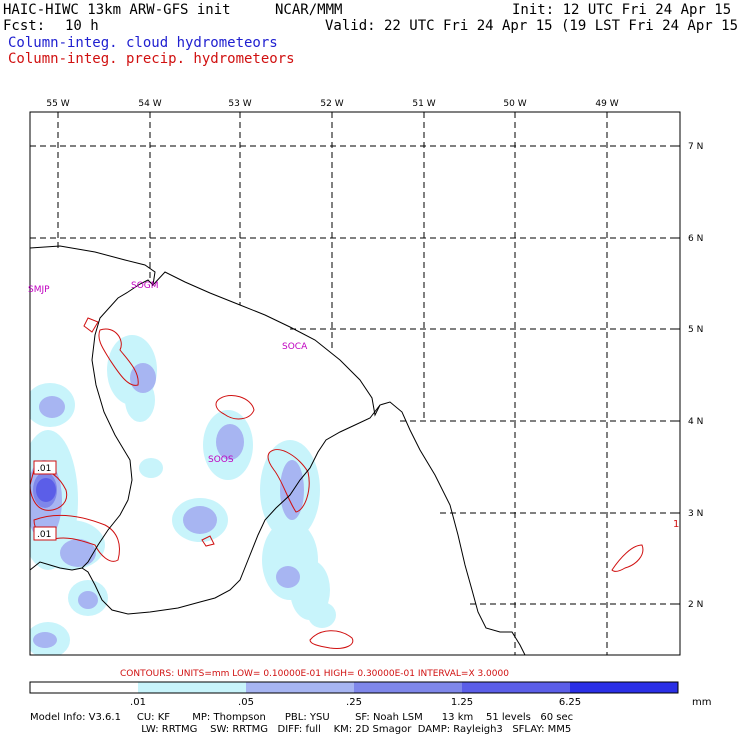 This screenshot has height=740, width=740. What do you see at coordinates (695, 147) in the screenshot?
I see `lat-label: 7 N` at bounding box center [695, 147].